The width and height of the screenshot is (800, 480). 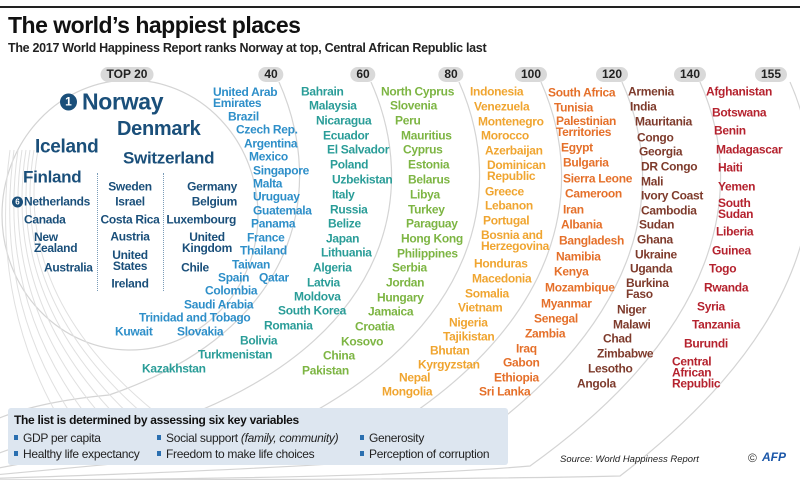 What do you see at coordinates (169, 158) in the screenshot?
I see `country-label: Switzerland` at bounding box center [169, 158].